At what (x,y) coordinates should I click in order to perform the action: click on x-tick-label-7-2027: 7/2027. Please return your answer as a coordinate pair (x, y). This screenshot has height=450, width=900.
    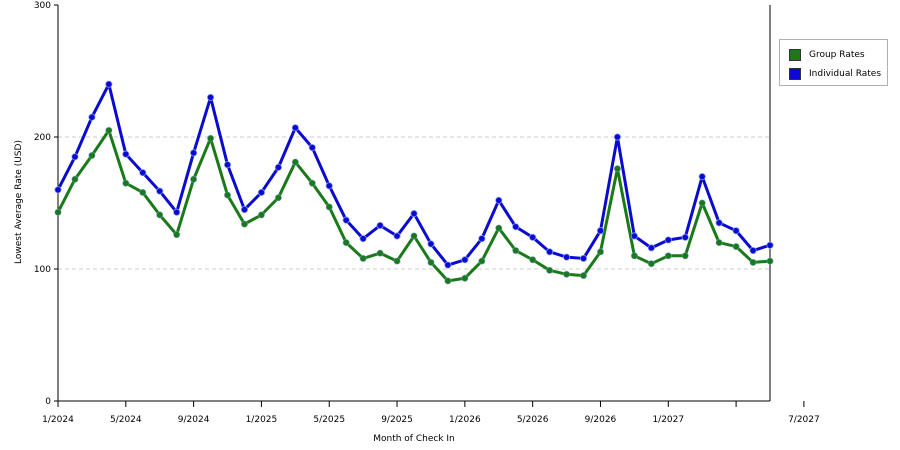
    Looking at the image, I should click on (804, 420).